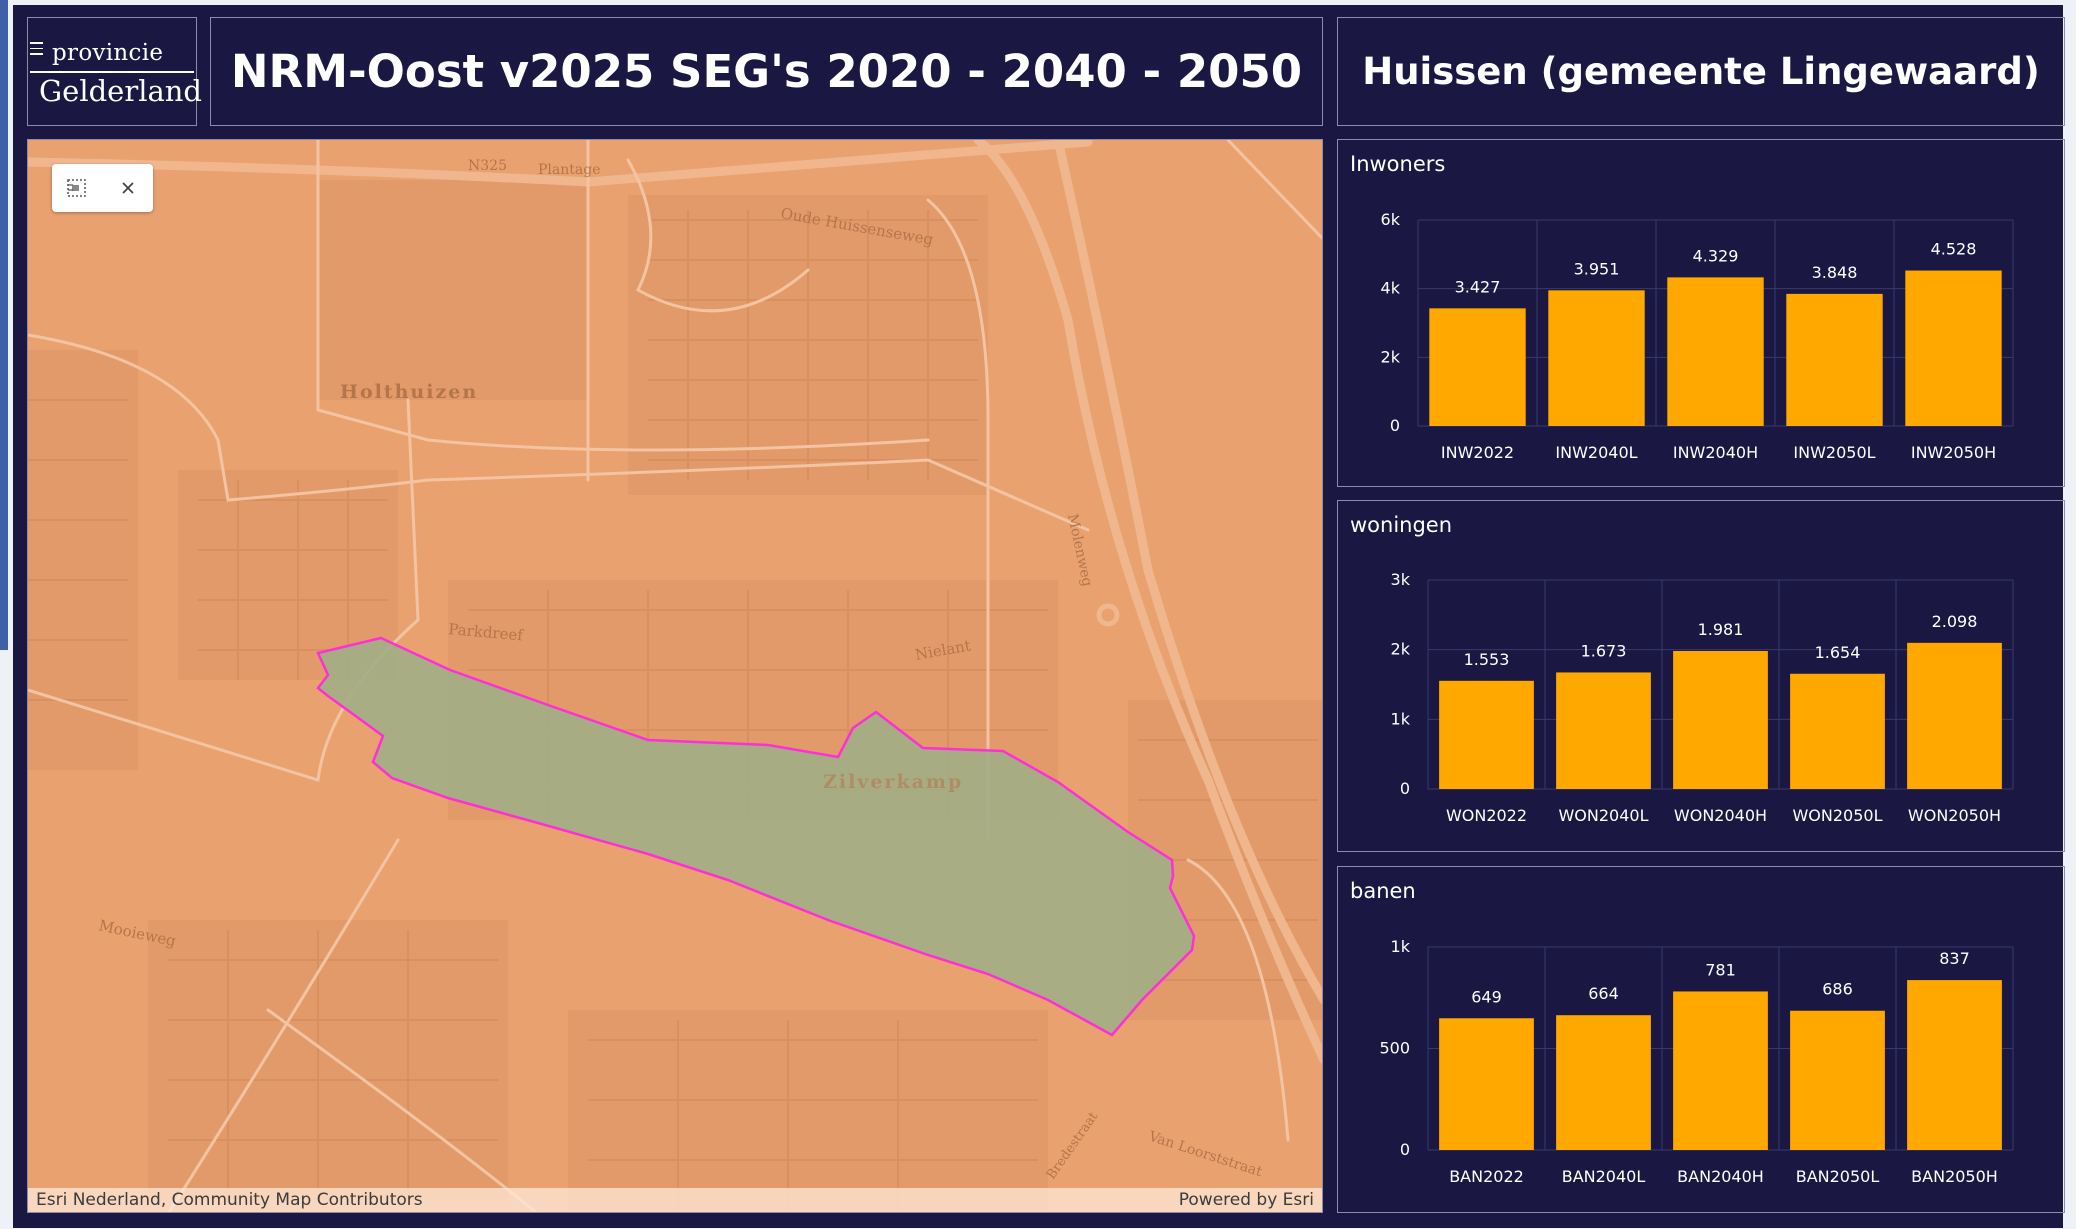 The width and height of the screenshot is (2076, 1229). Describe the element at coordinates (108, 53) in the screenshot. I see `logo-line1: provincie` at that location.